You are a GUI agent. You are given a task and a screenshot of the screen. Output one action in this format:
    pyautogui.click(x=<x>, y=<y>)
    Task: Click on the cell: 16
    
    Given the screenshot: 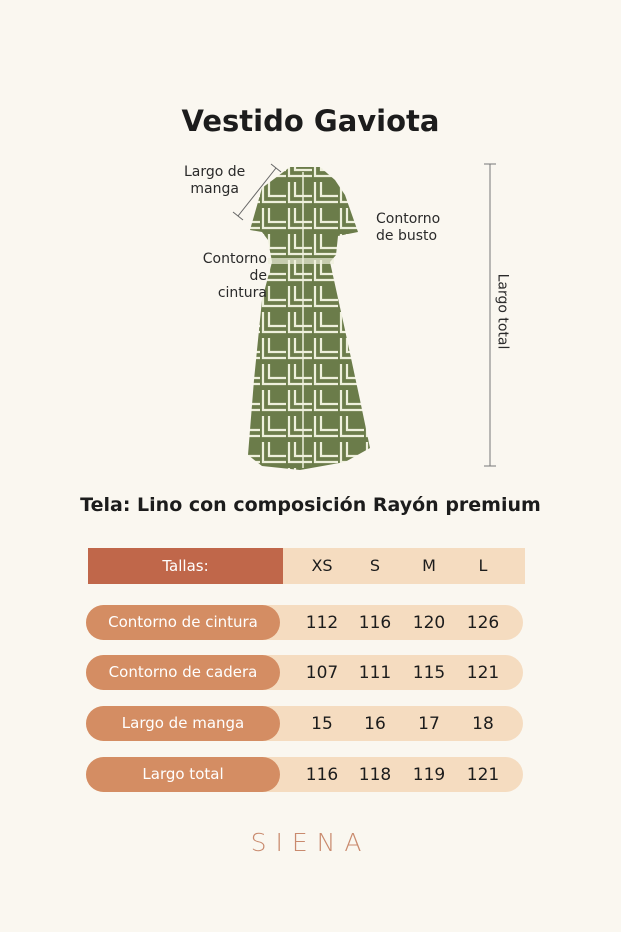 What is the action you would take?
    pyautogui.click(x=375, y=724)
    